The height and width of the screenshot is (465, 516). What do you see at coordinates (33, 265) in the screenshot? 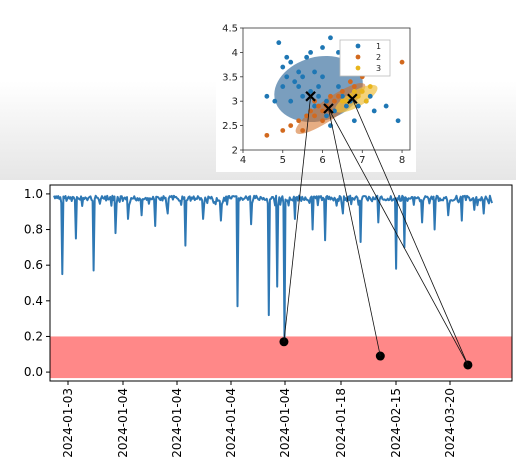
I see `y-tick-label: 0.6` at bounding box center [33, 265].